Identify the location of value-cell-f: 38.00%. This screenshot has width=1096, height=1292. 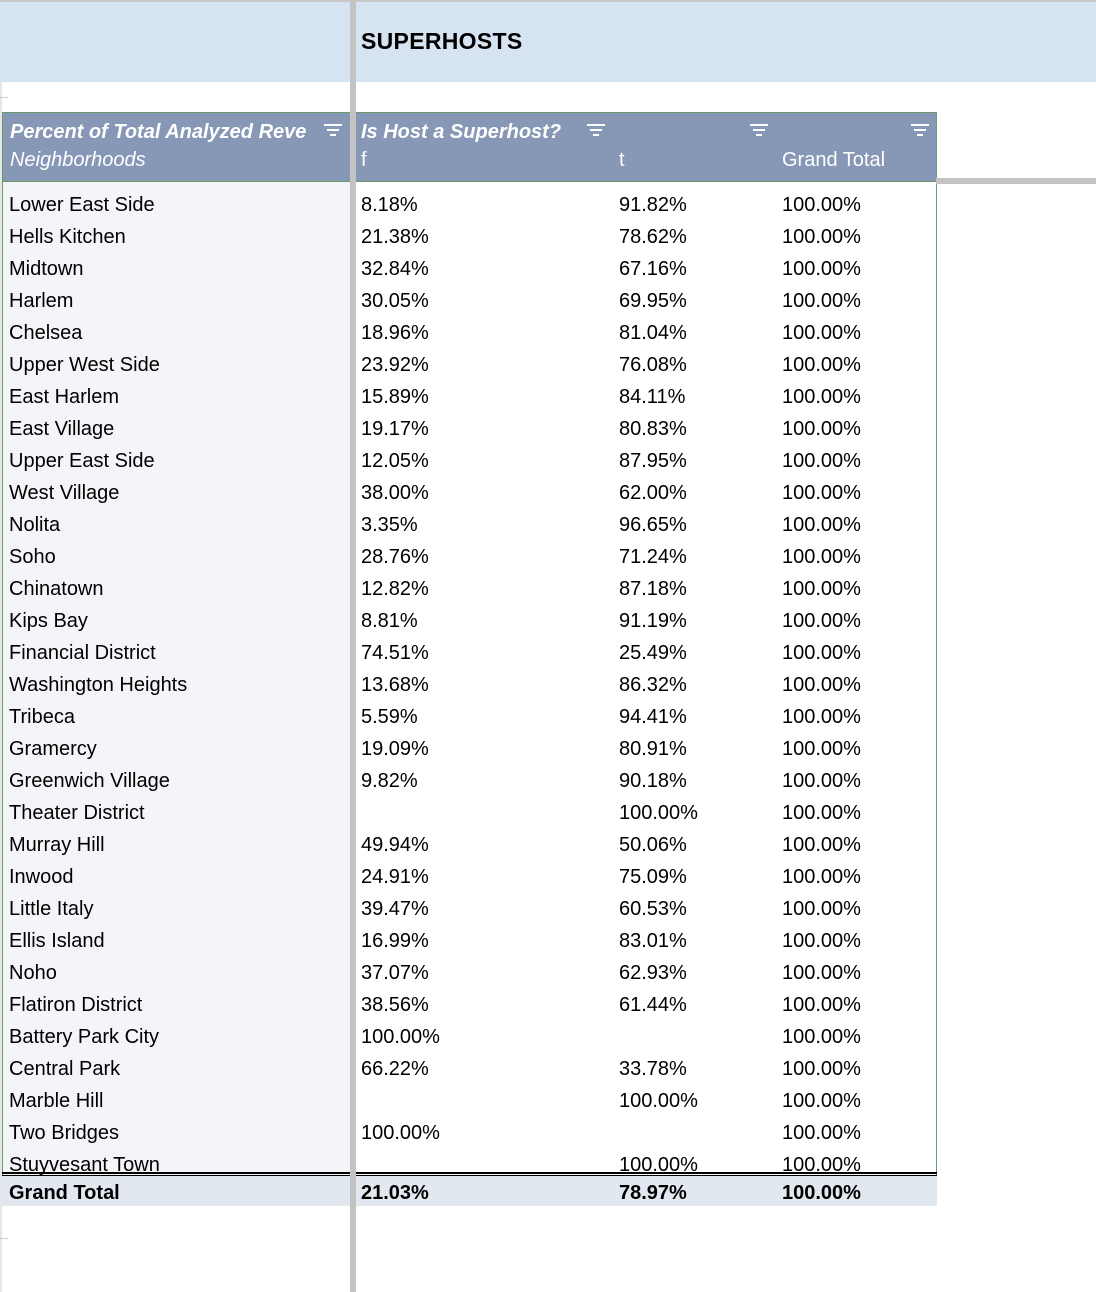
(395, 493).